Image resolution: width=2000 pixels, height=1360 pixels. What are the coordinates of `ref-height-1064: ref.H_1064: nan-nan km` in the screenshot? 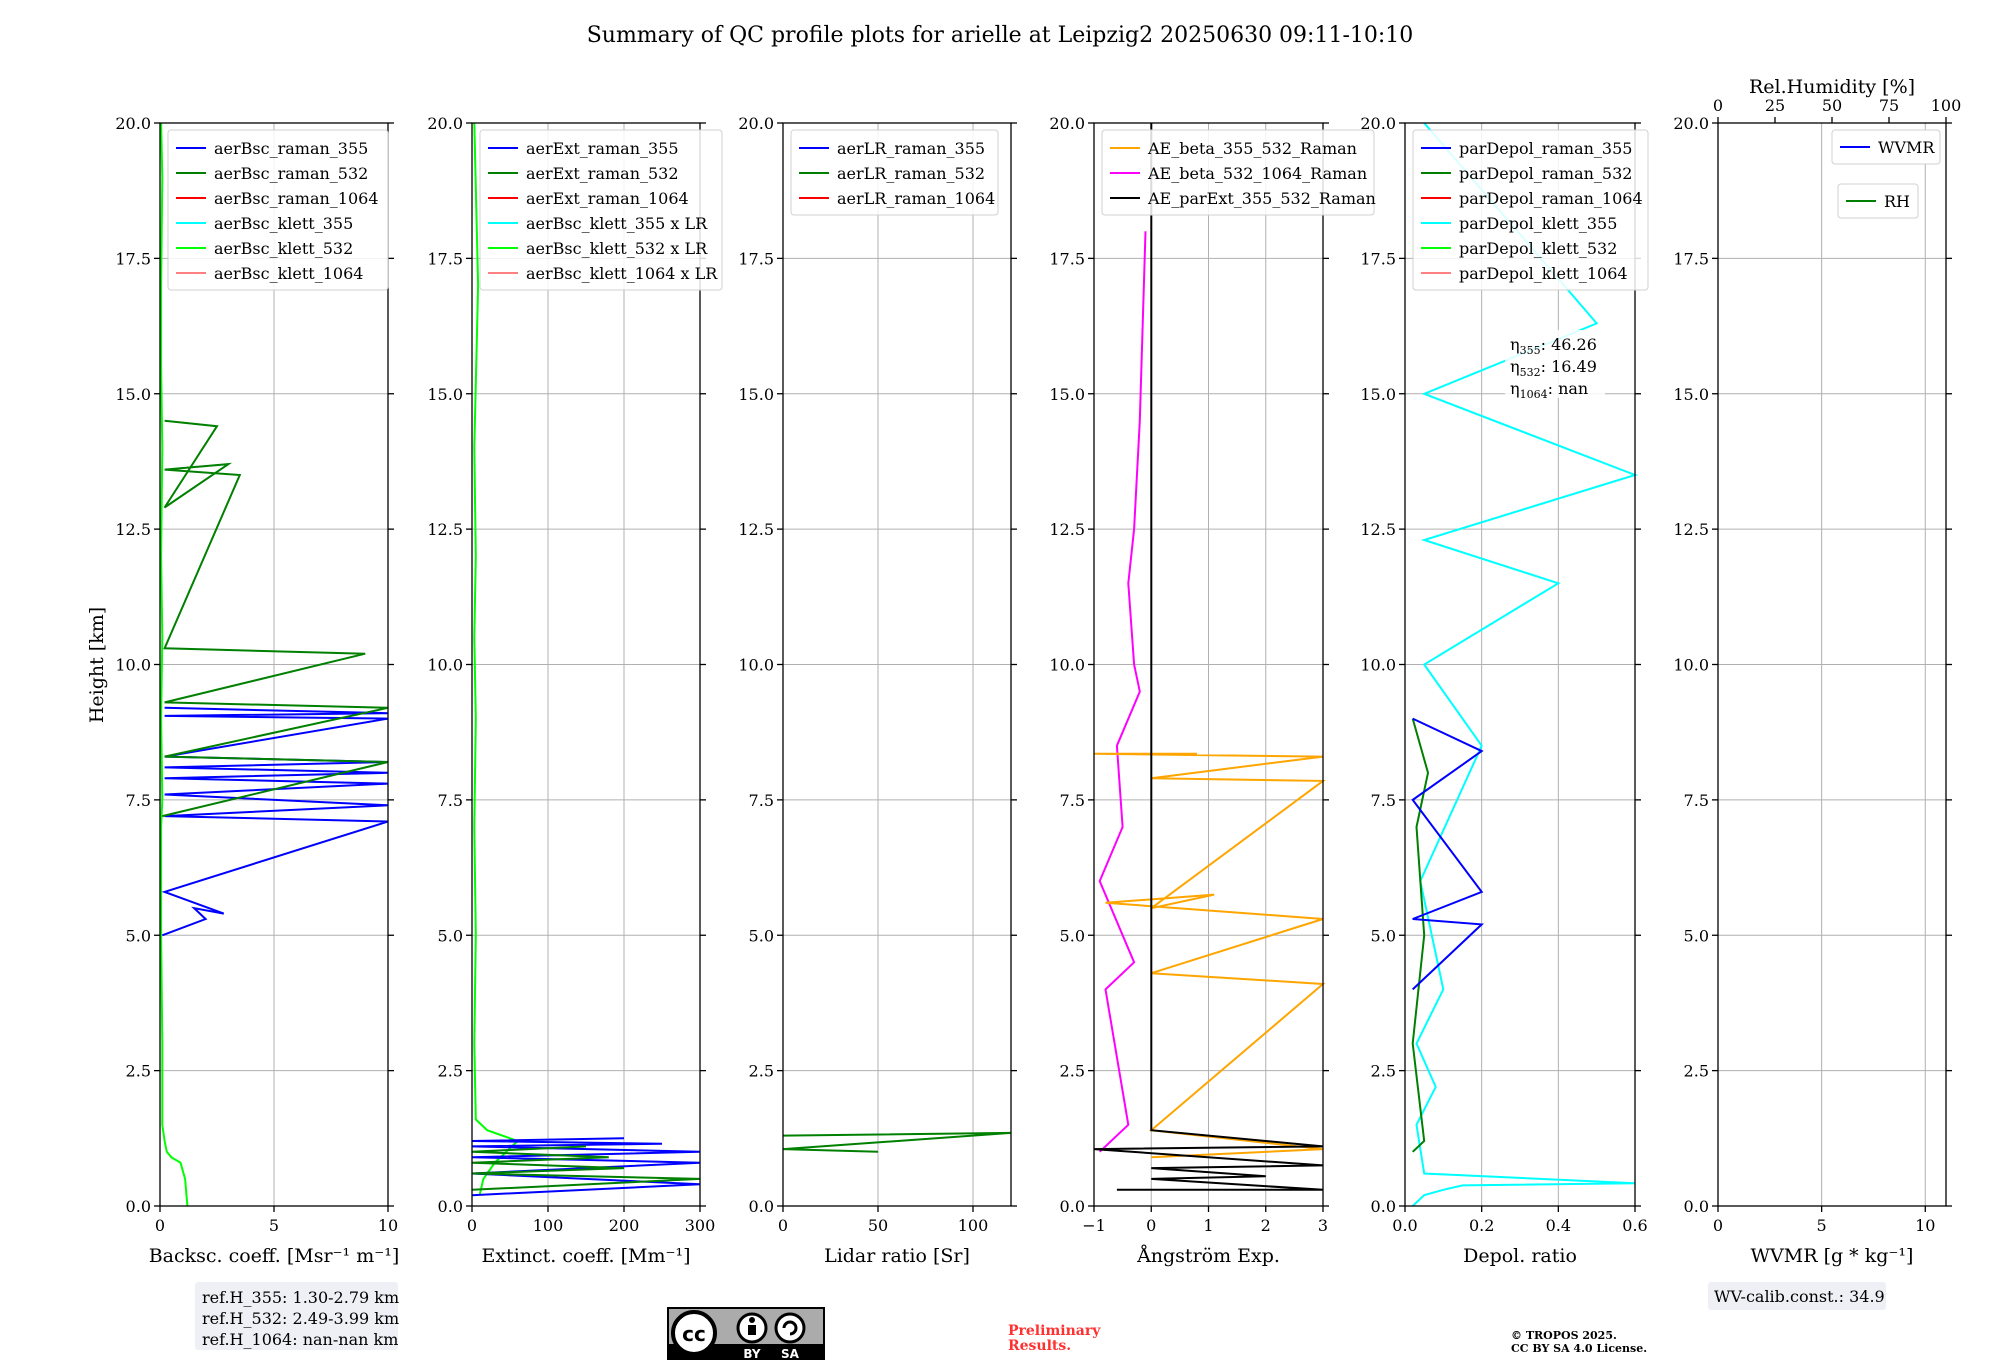 It's located at (300, 1339).